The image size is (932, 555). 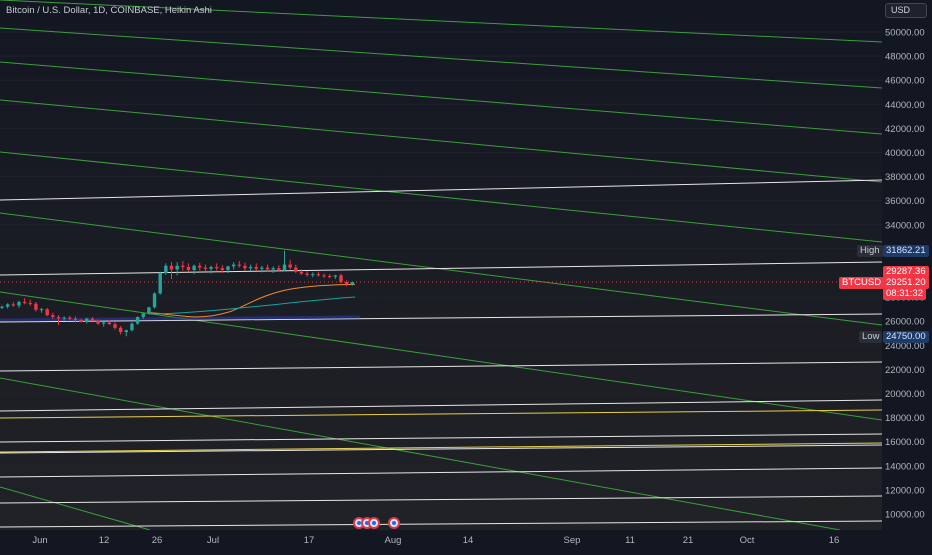 What do you see at coordinates (747, 540) in the screenshot?
I see `time-label: Oct` at bounding box center [747, 540].